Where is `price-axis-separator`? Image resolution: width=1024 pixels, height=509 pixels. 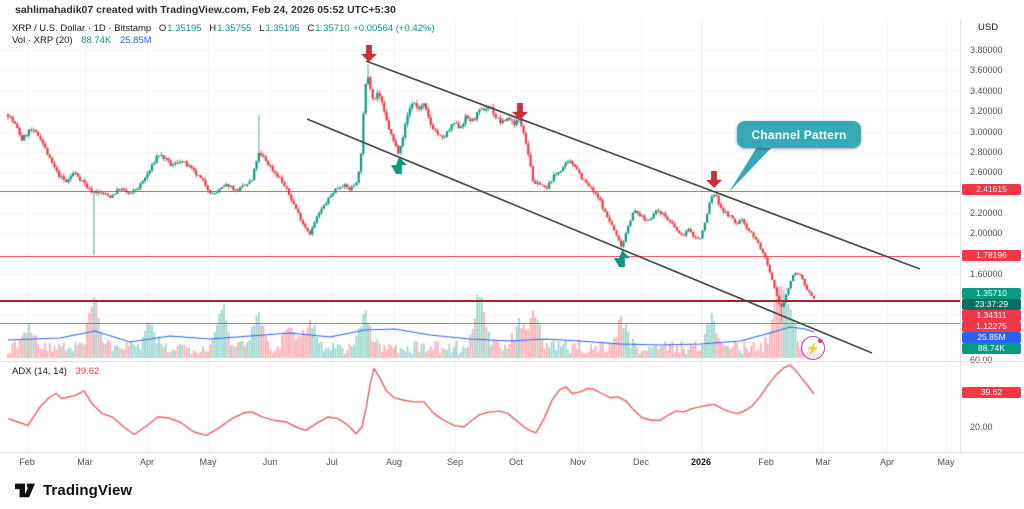
price-axis-separator is located at coordinates (960, 236).